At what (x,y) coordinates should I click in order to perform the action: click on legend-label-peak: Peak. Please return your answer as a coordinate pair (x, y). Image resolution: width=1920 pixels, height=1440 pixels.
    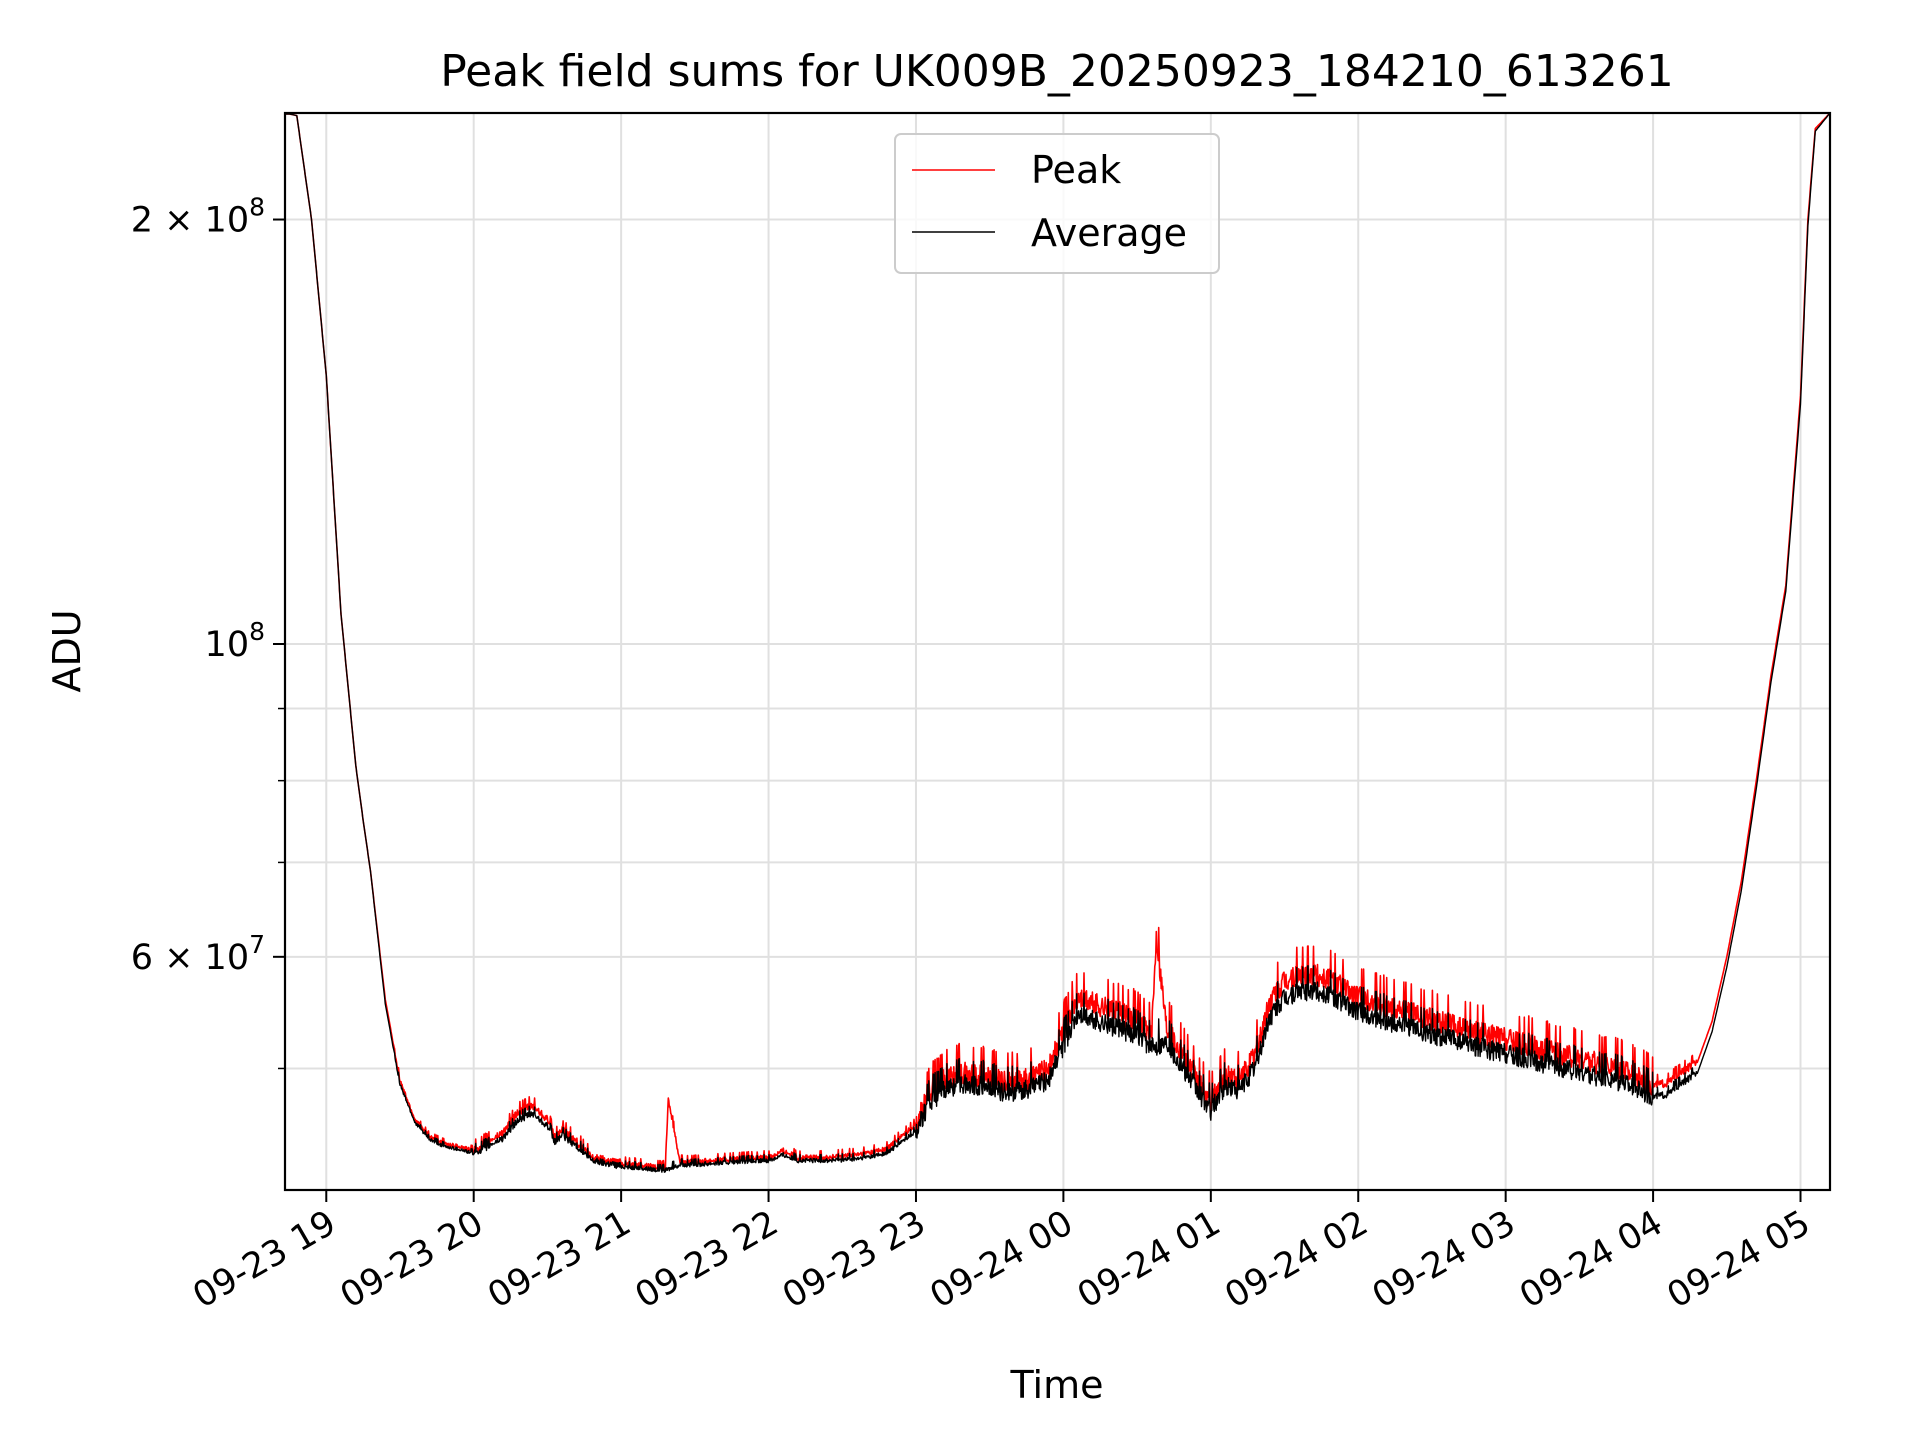
    Looking at the image, I should click on (1076, 170).